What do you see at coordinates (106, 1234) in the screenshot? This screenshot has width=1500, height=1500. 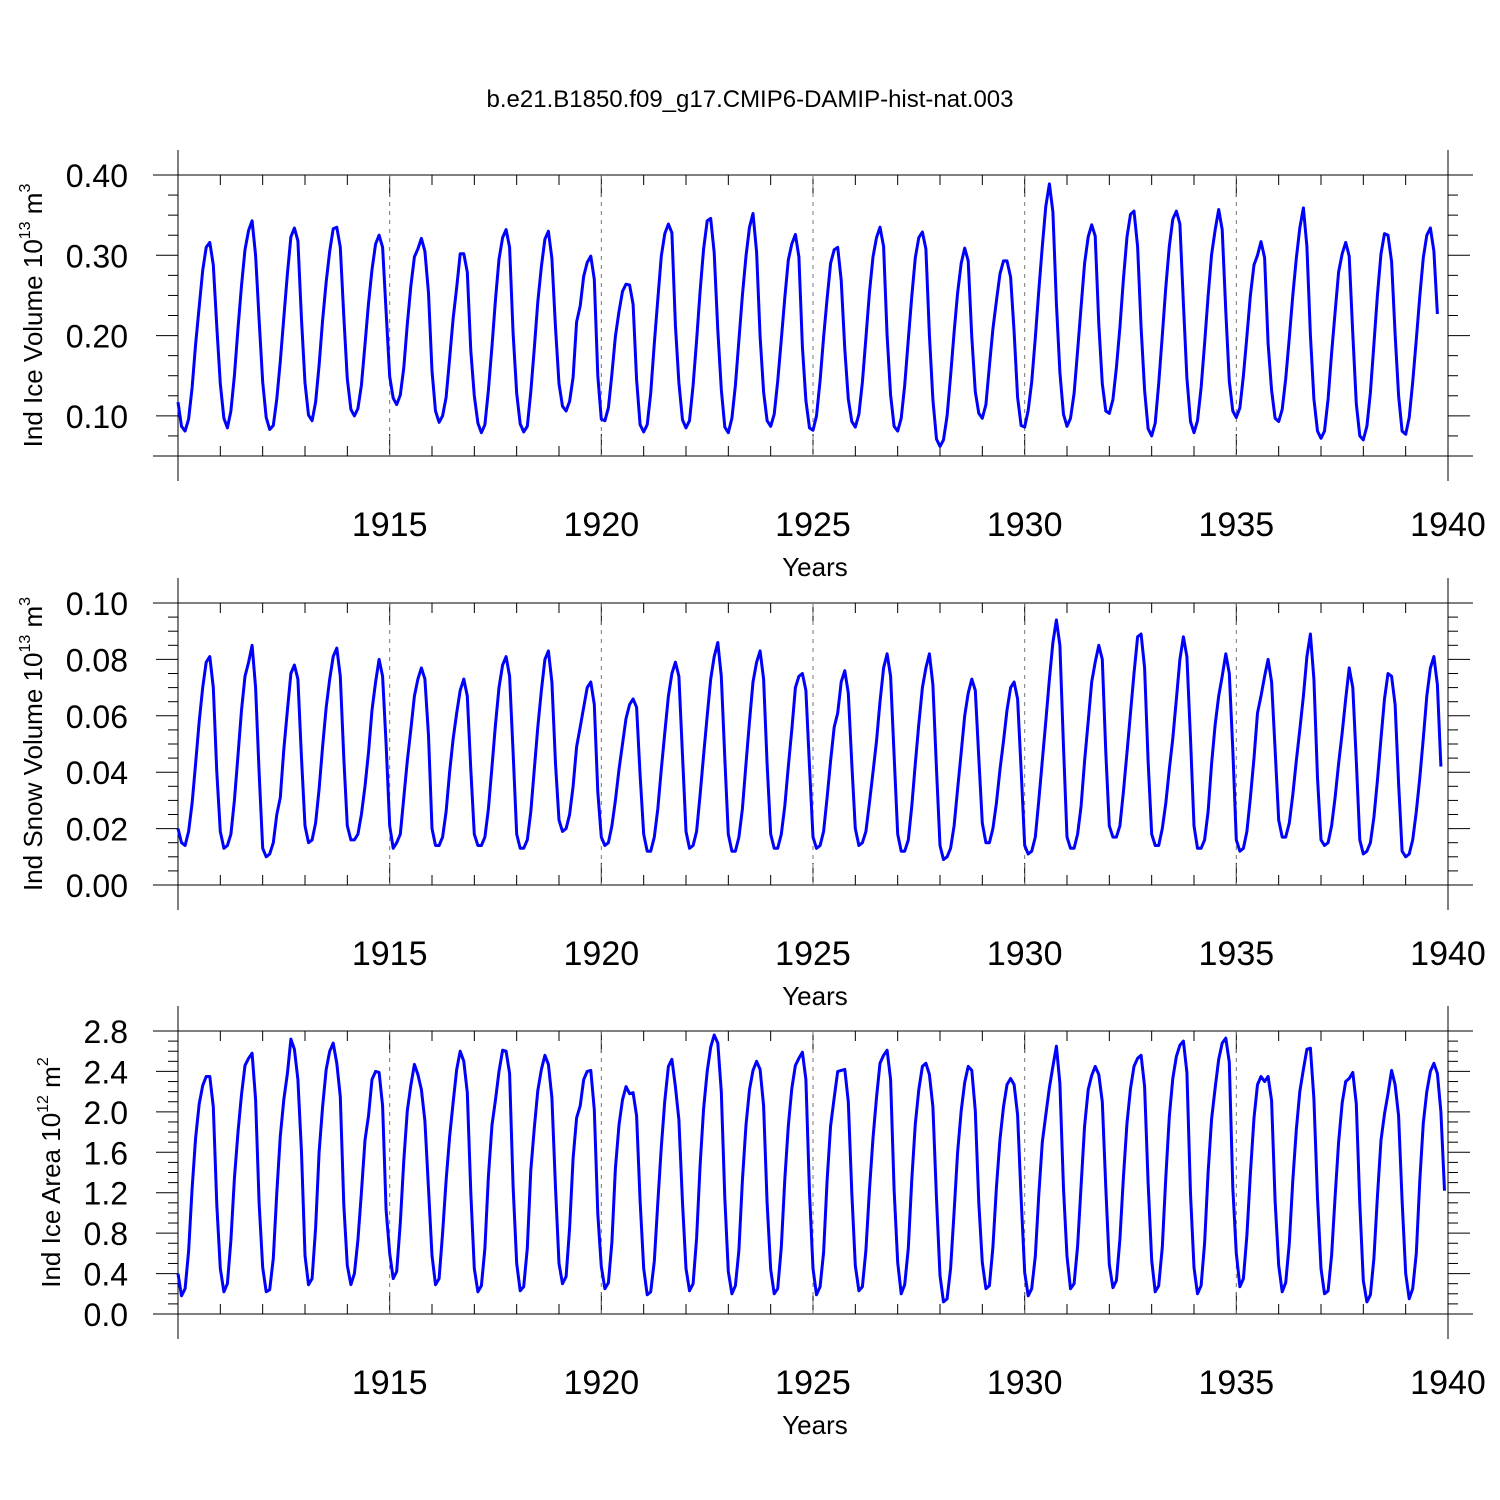 I see `y-tick-label: 0.8` at bounding box center [106, 1234].